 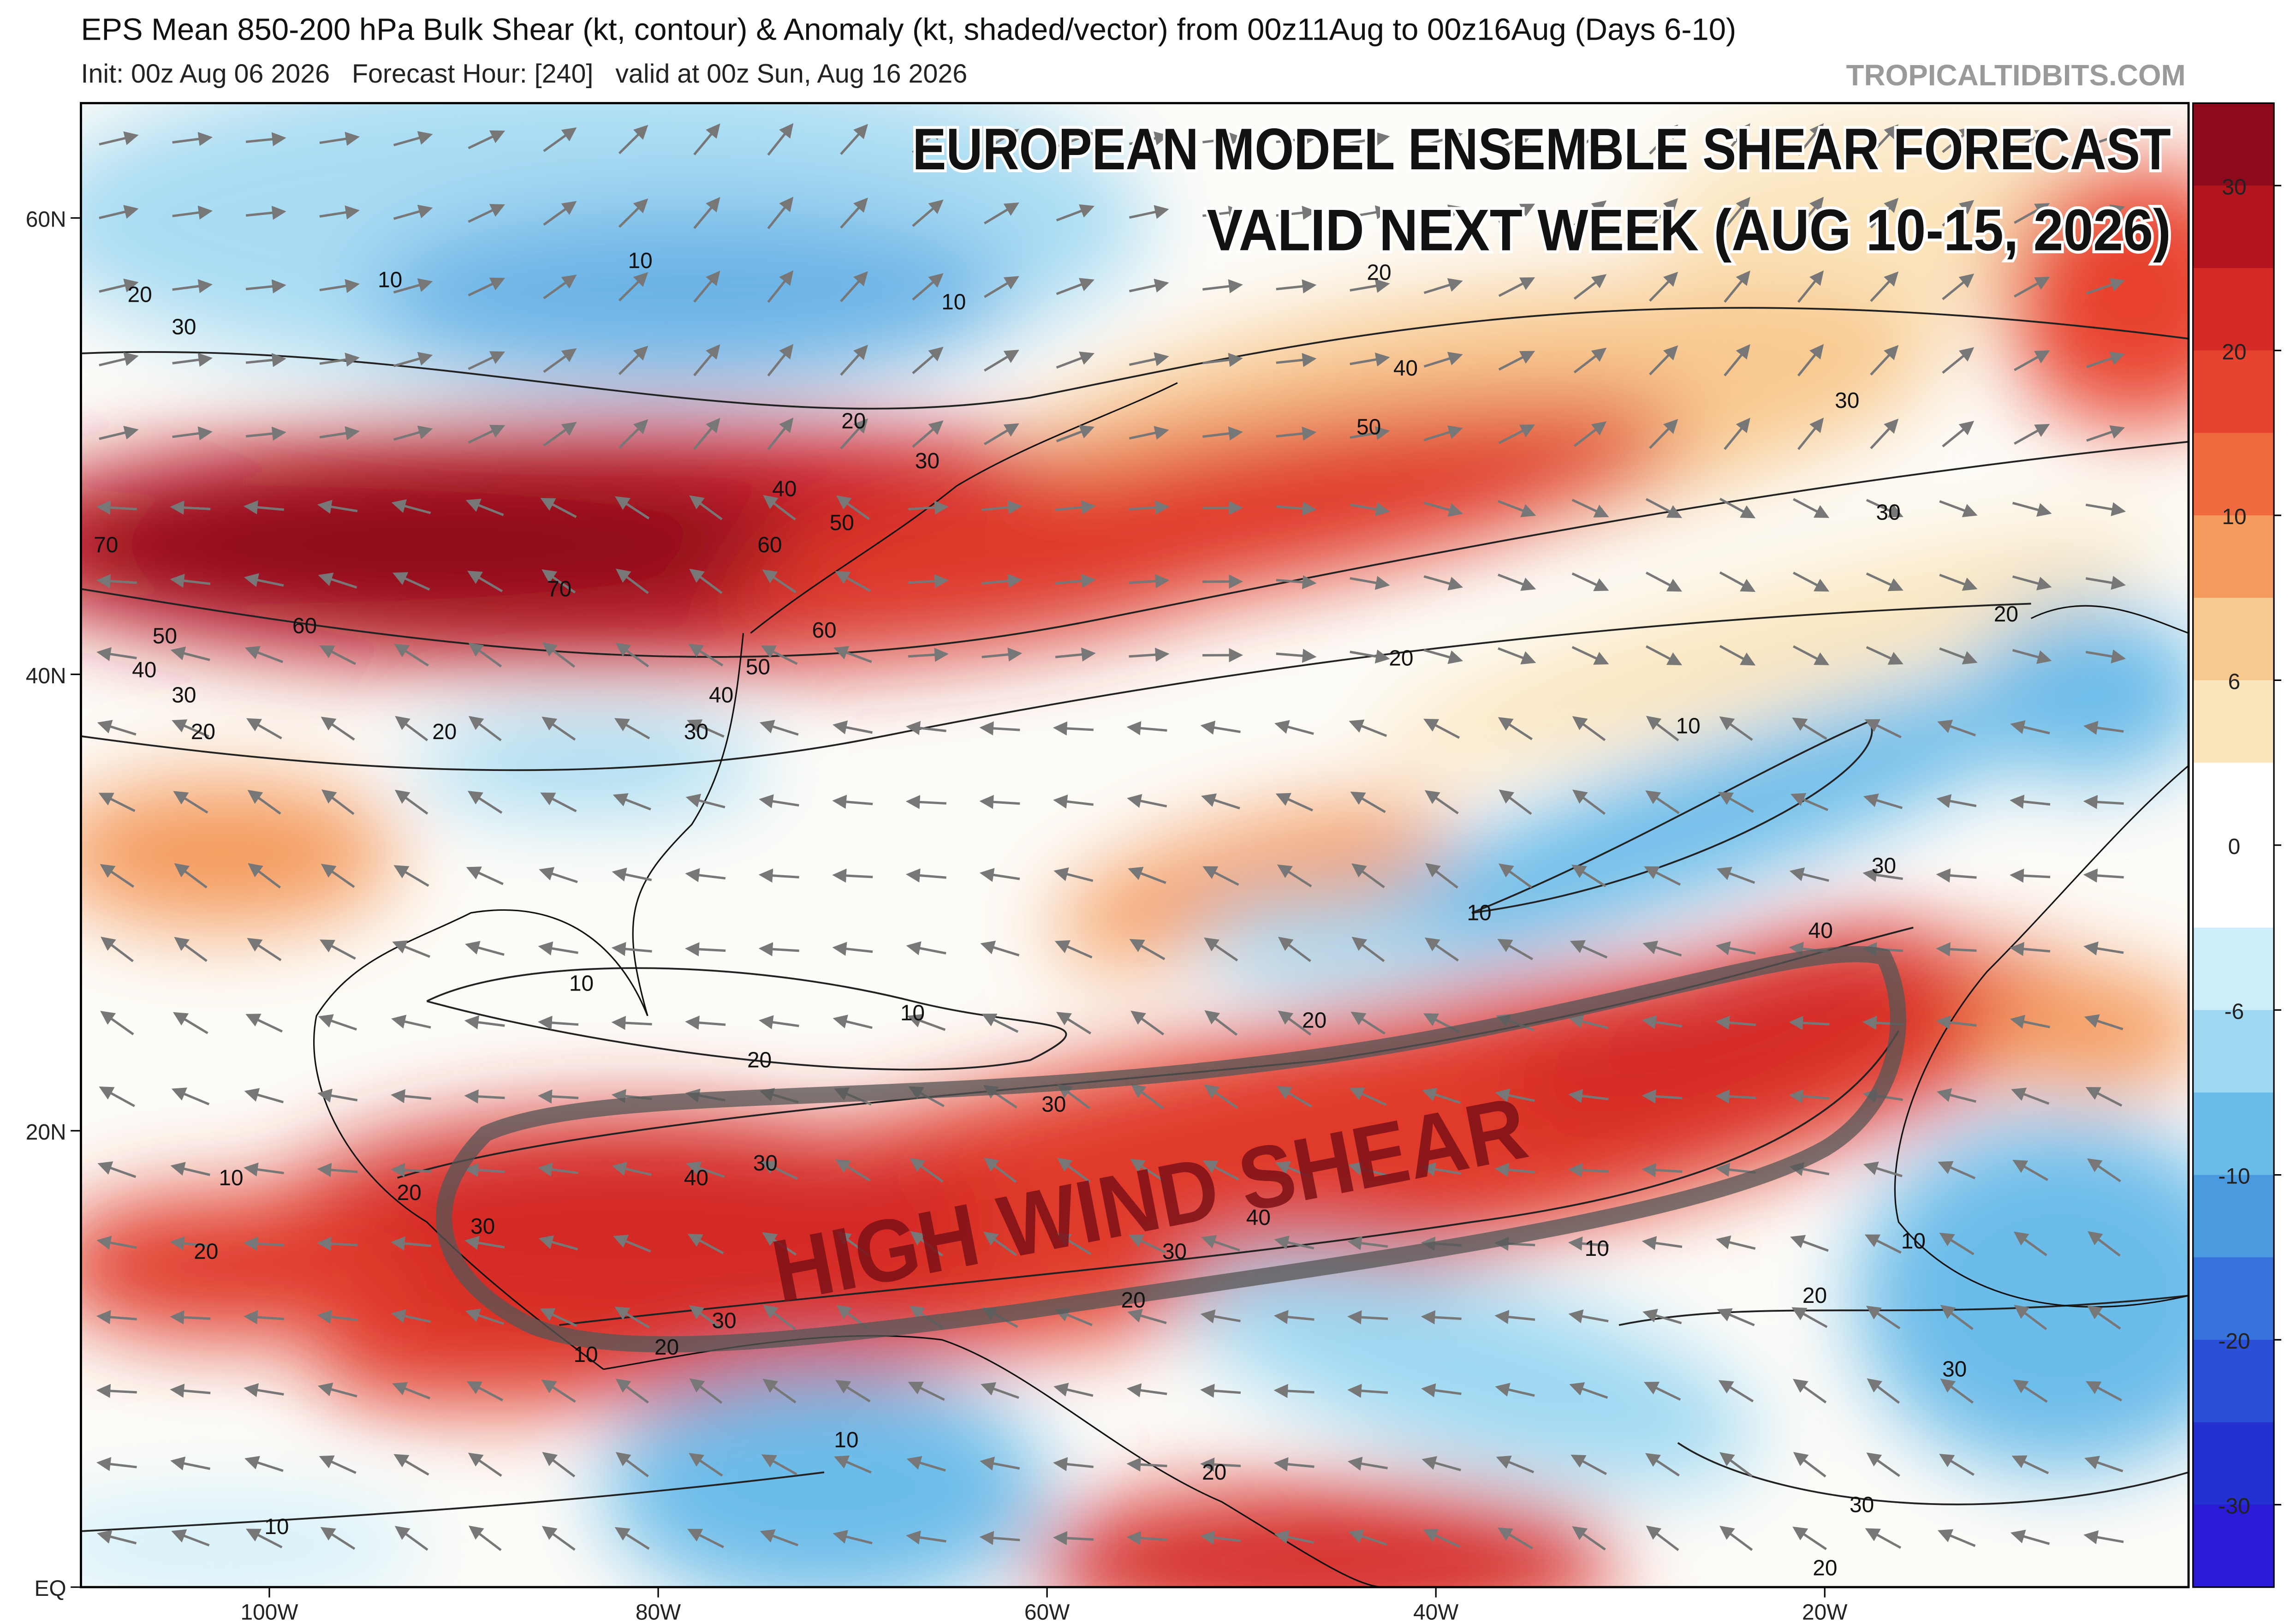 What do you see at coordinates (2234, 969) in the screenshot?
I see `colorbar-band` at bounding box center [2234, 969].